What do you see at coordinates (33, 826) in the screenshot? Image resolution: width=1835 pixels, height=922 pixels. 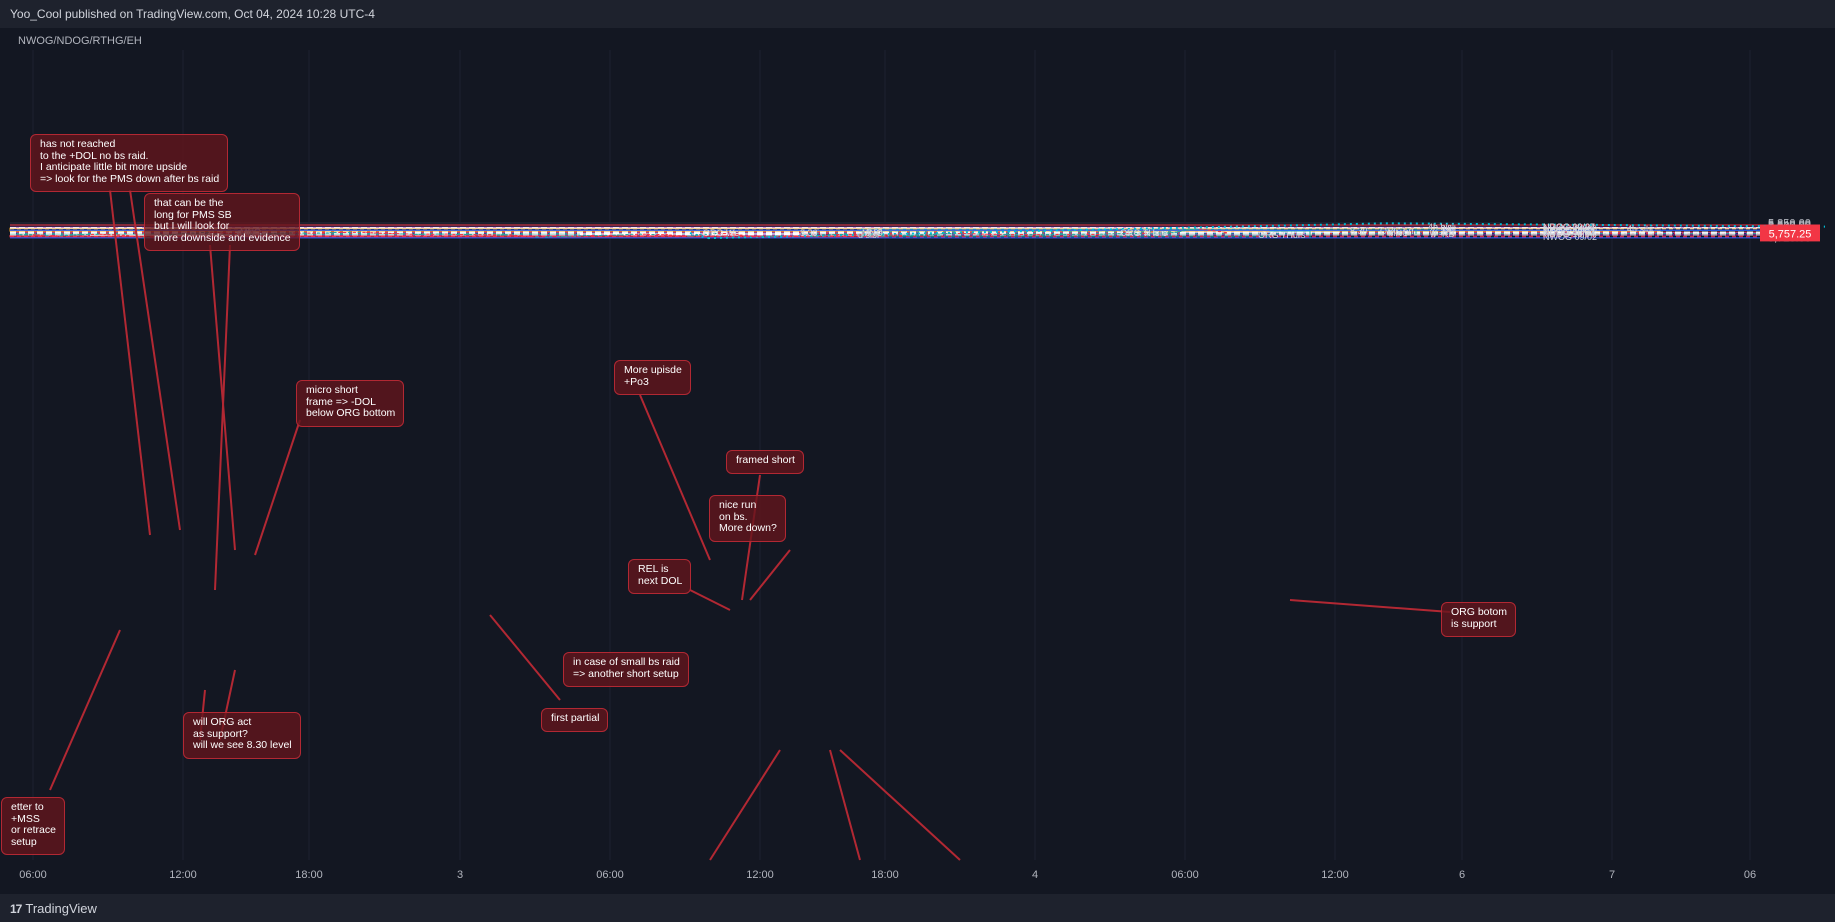 I see `annotation-note: etter to +MSS or retrace setup` at bounding box center [33, 826].